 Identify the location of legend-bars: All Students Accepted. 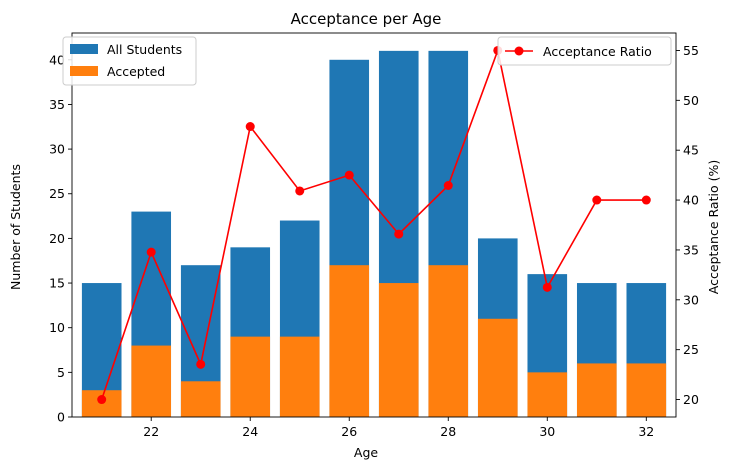
(129, 61).